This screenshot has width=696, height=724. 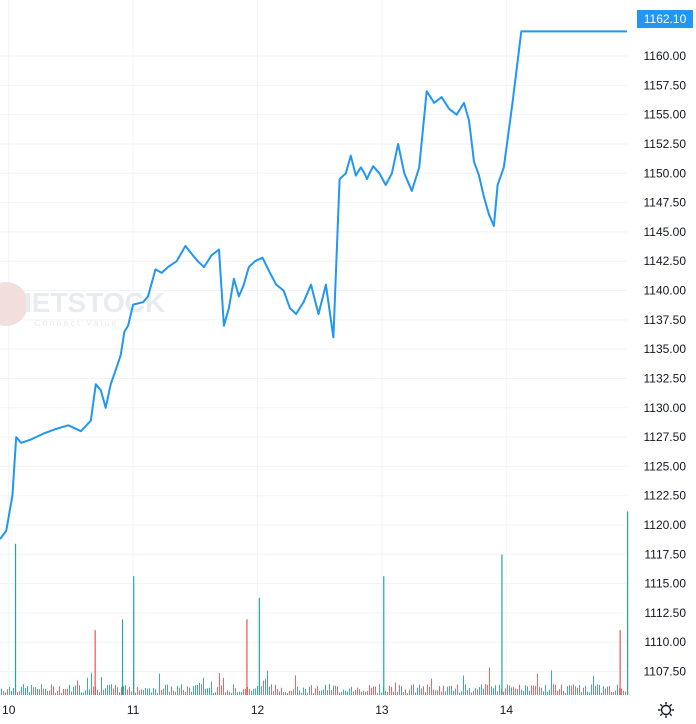 What do you see at coordinates (665, 291) in the screenshot?
I see `y-tick-label: 1140.00` at bounding box center [665, 291].